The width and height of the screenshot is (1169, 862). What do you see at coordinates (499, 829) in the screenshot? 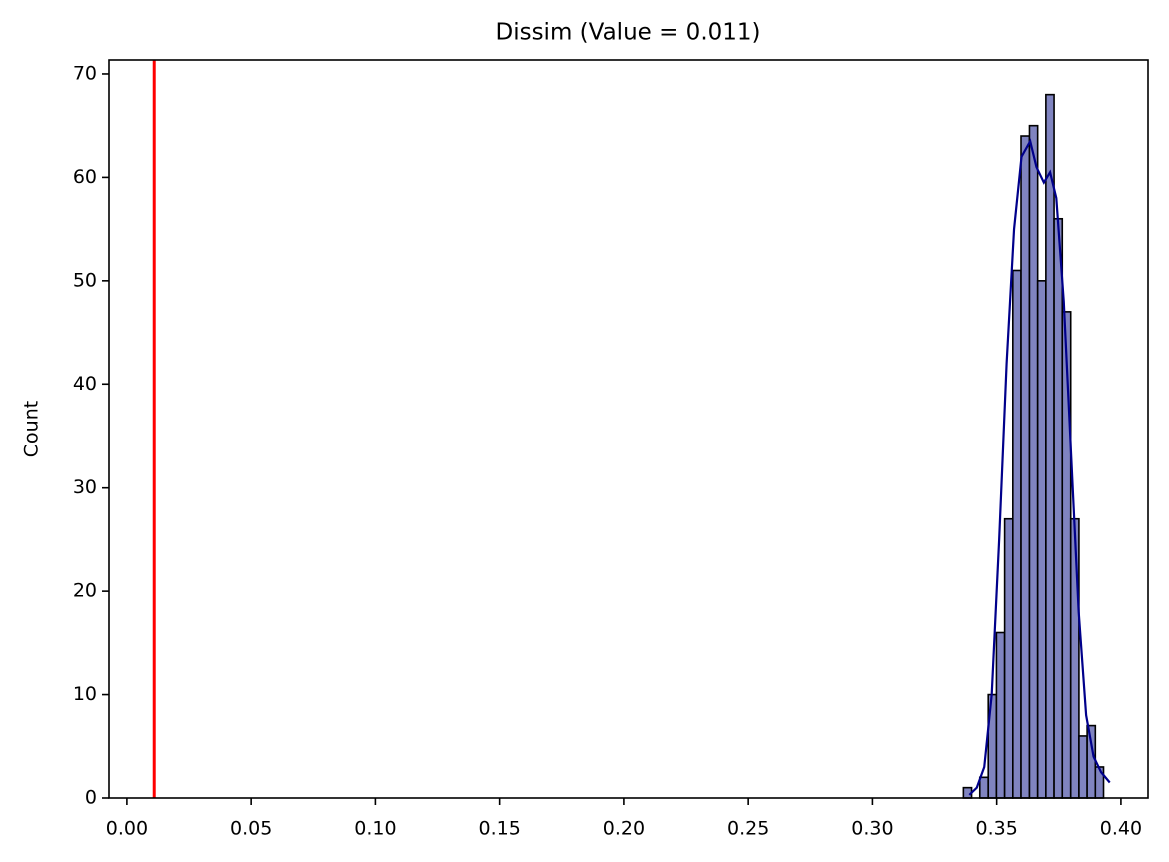
I see `x-tick-label: 0.15` at bounding box center [499, 829].